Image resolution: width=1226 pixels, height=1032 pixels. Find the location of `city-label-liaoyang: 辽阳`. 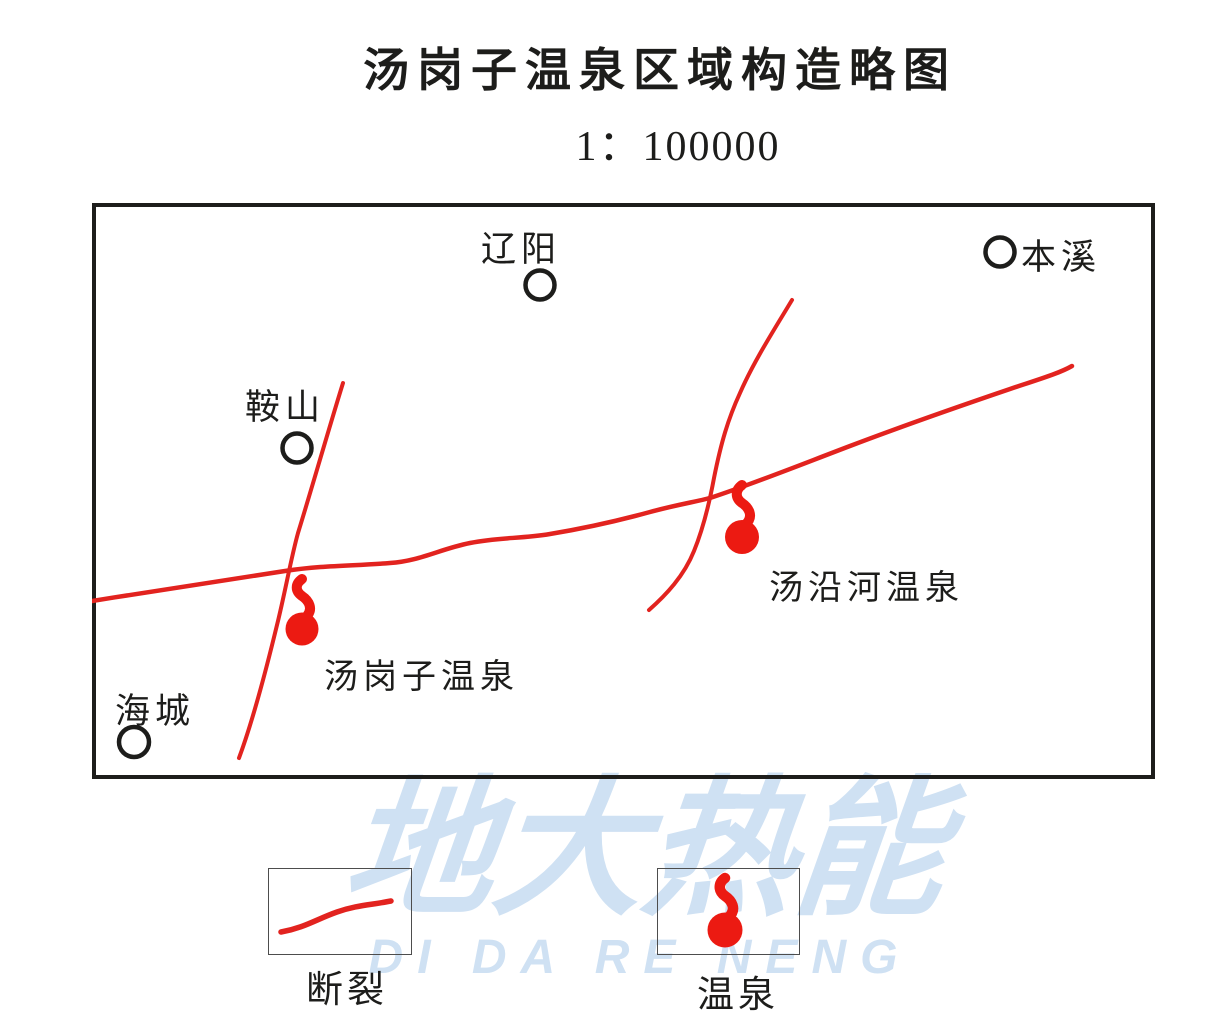

city-label-liaoyang: 辽阳 is located at coordinates (521, 249).